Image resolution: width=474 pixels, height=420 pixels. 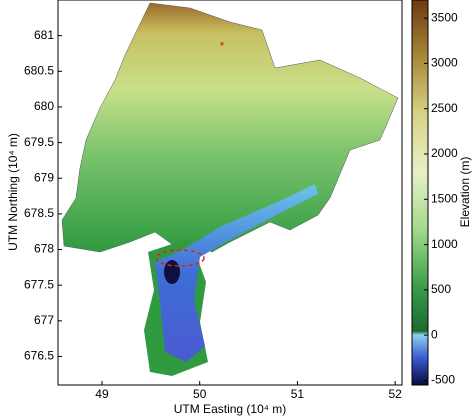 What do you see at coordinates (395, 394) in the screenshot?
I see `x-tick-label: 52` at bounding box center [395, 394].